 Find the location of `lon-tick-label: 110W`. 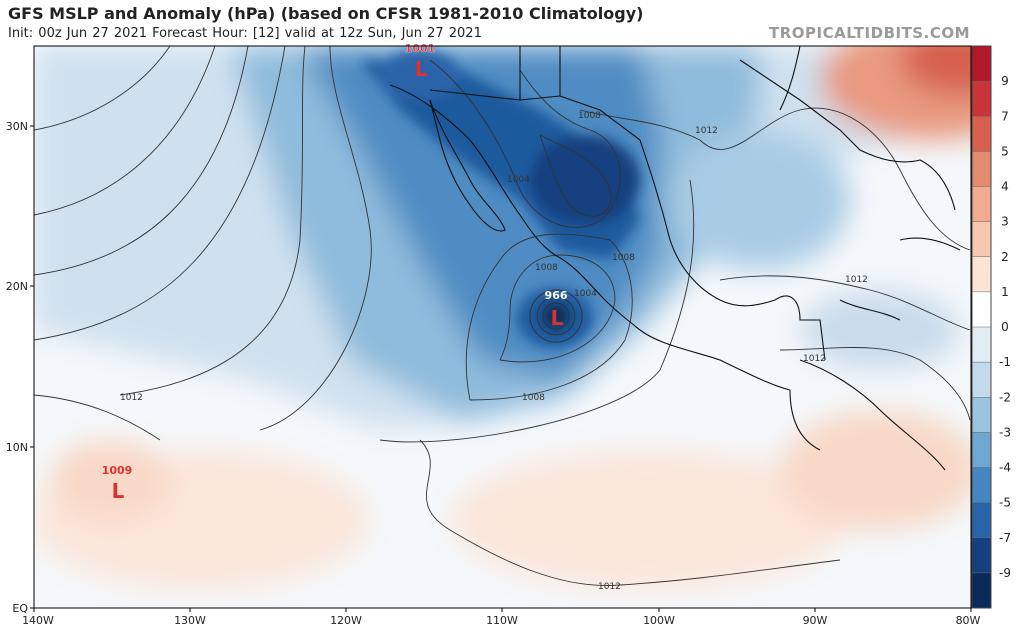

lon-tick-label: 110W is located at coordinates (502, 620).